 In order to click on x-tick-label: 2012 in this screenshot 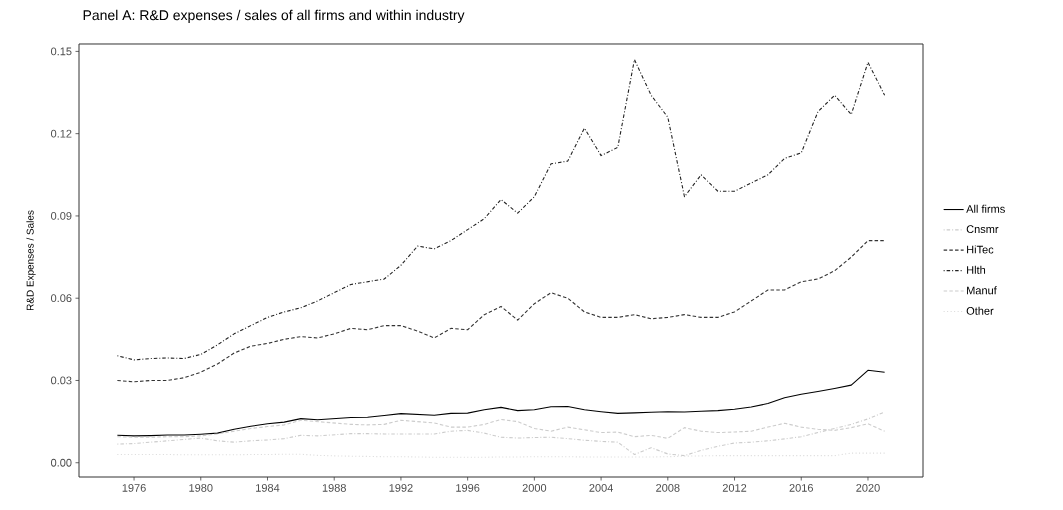, I will do `click(734, 488)`.